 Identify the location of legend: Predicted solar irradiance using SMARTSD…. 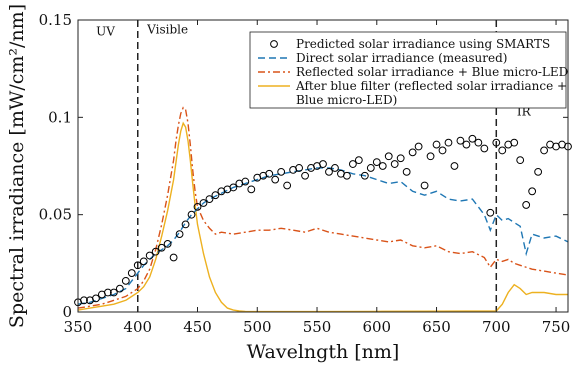
(408, 70).